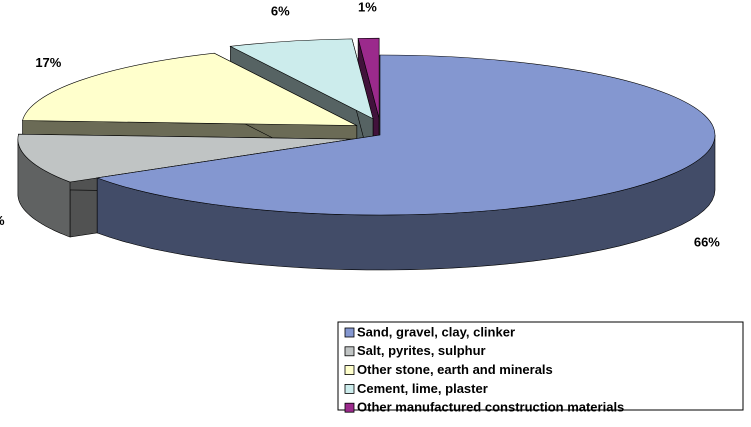 This screenshot has width=751, height=427. What do you see at coordinates (436, 331) in the screenshot?
I see `legend-label: Sand, gravel, clay, clinker` at bounding box center [436, 331].